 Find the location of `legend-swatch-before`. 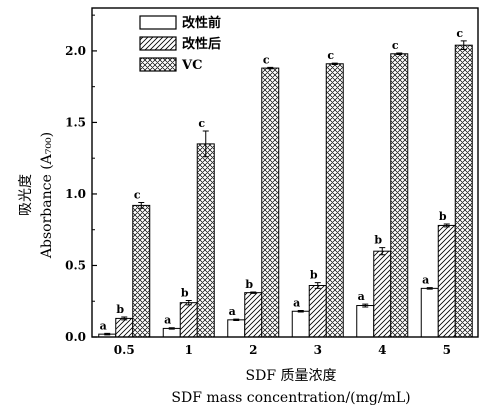

legend-swatch-before is located at coordinates (158, 22).